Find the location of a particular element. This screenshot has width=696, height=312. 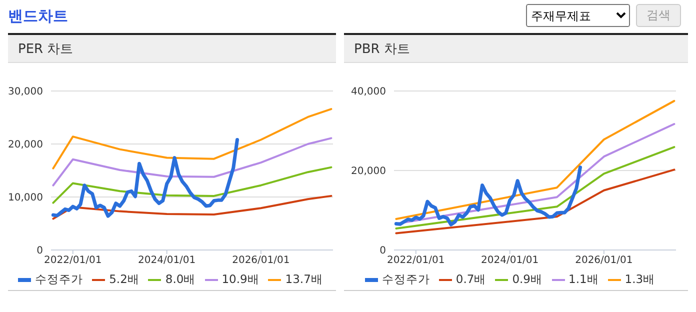

chart-title: PBR 차트 is located at coordinates (516, 48).